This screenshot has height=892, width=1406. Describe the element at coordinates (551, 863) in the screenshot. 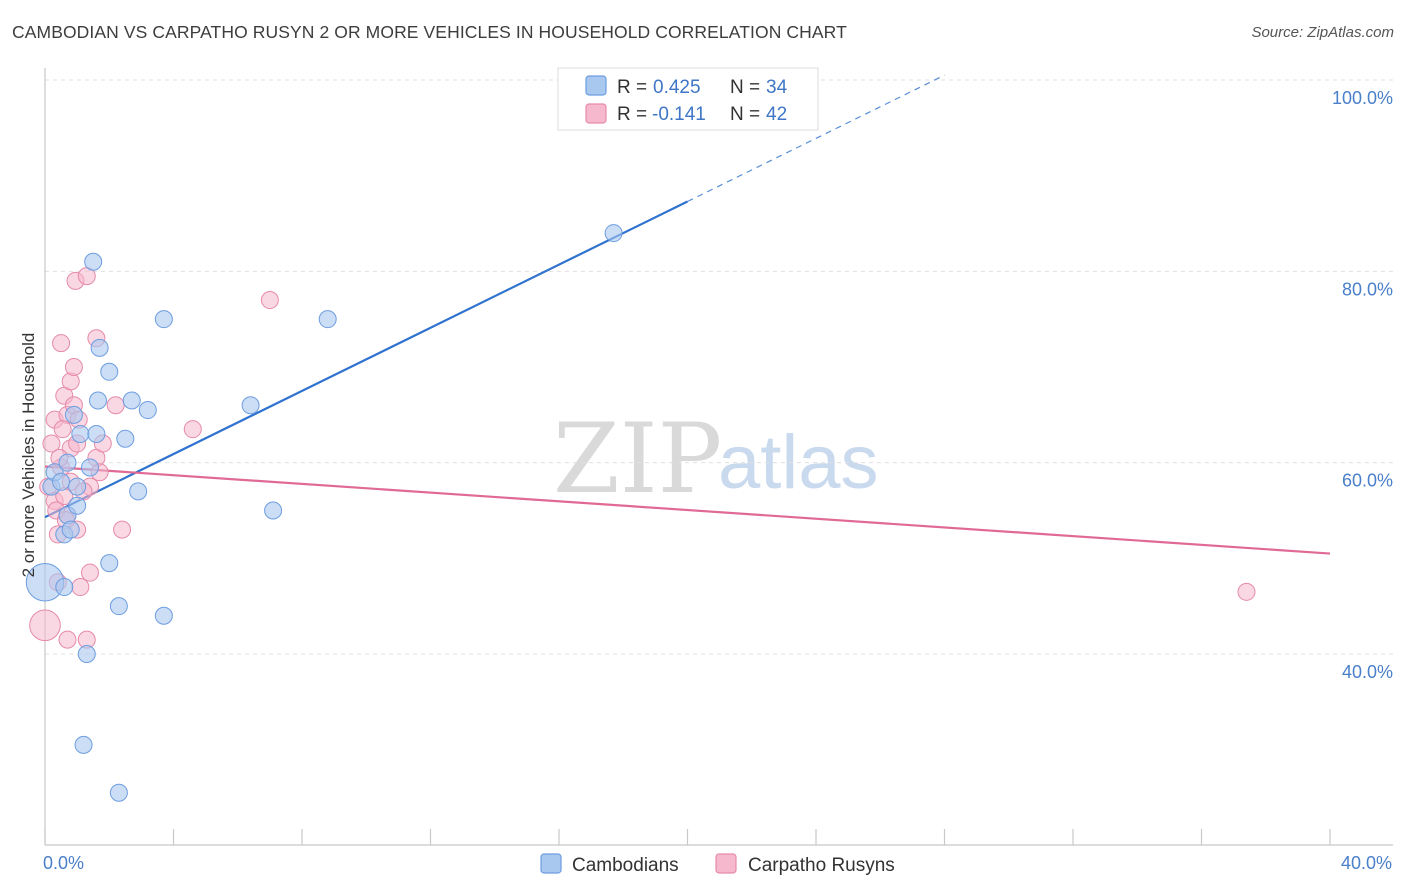

I see `bottom-swatch-cambodians` at that location.